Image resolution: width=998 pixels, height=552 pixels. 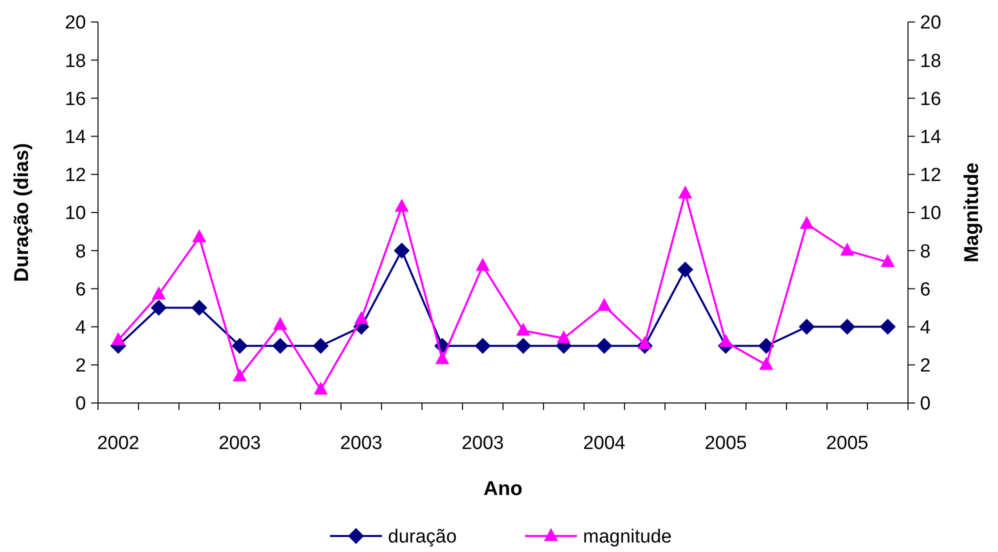 What do you see at coordinates (80, 251) in the screenshot?
I see `y-tick-label: 8` at bounding box center [80, 251].